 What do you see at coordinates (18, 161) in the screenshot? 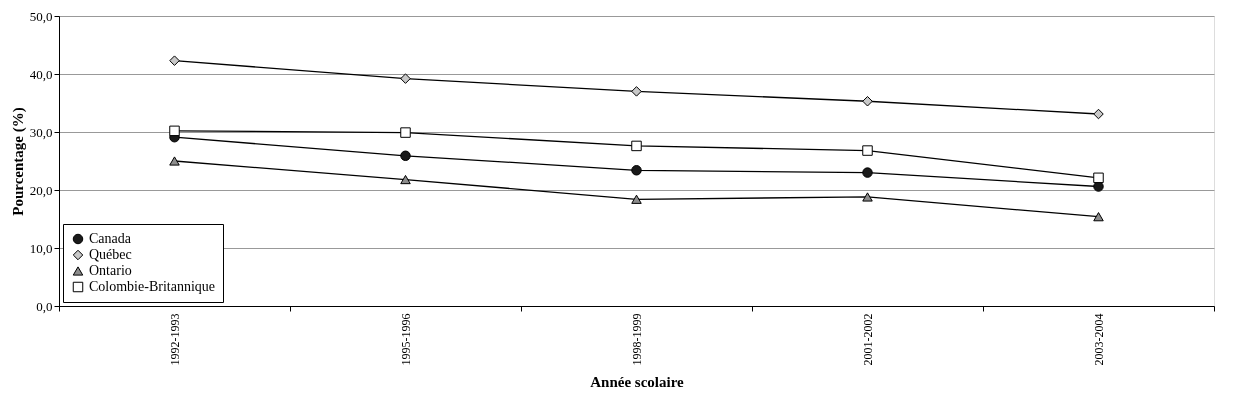
I see `y-axis-title: Pourcentage (%)` at bounding box center [18, 161].